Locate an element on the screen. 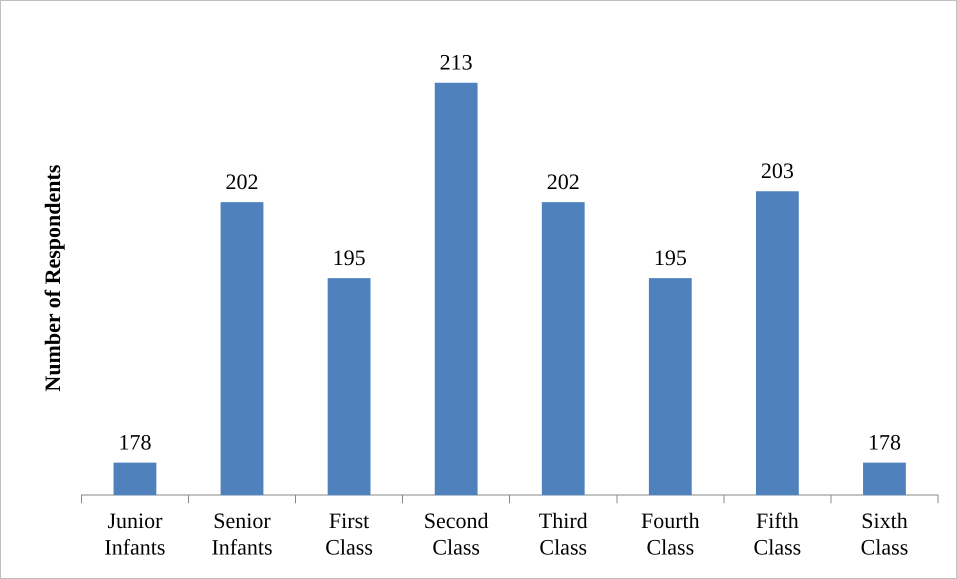 This screenshot has height=579, width=957. x-tick-label: Junior Infants is located at coordinates (135, 534).